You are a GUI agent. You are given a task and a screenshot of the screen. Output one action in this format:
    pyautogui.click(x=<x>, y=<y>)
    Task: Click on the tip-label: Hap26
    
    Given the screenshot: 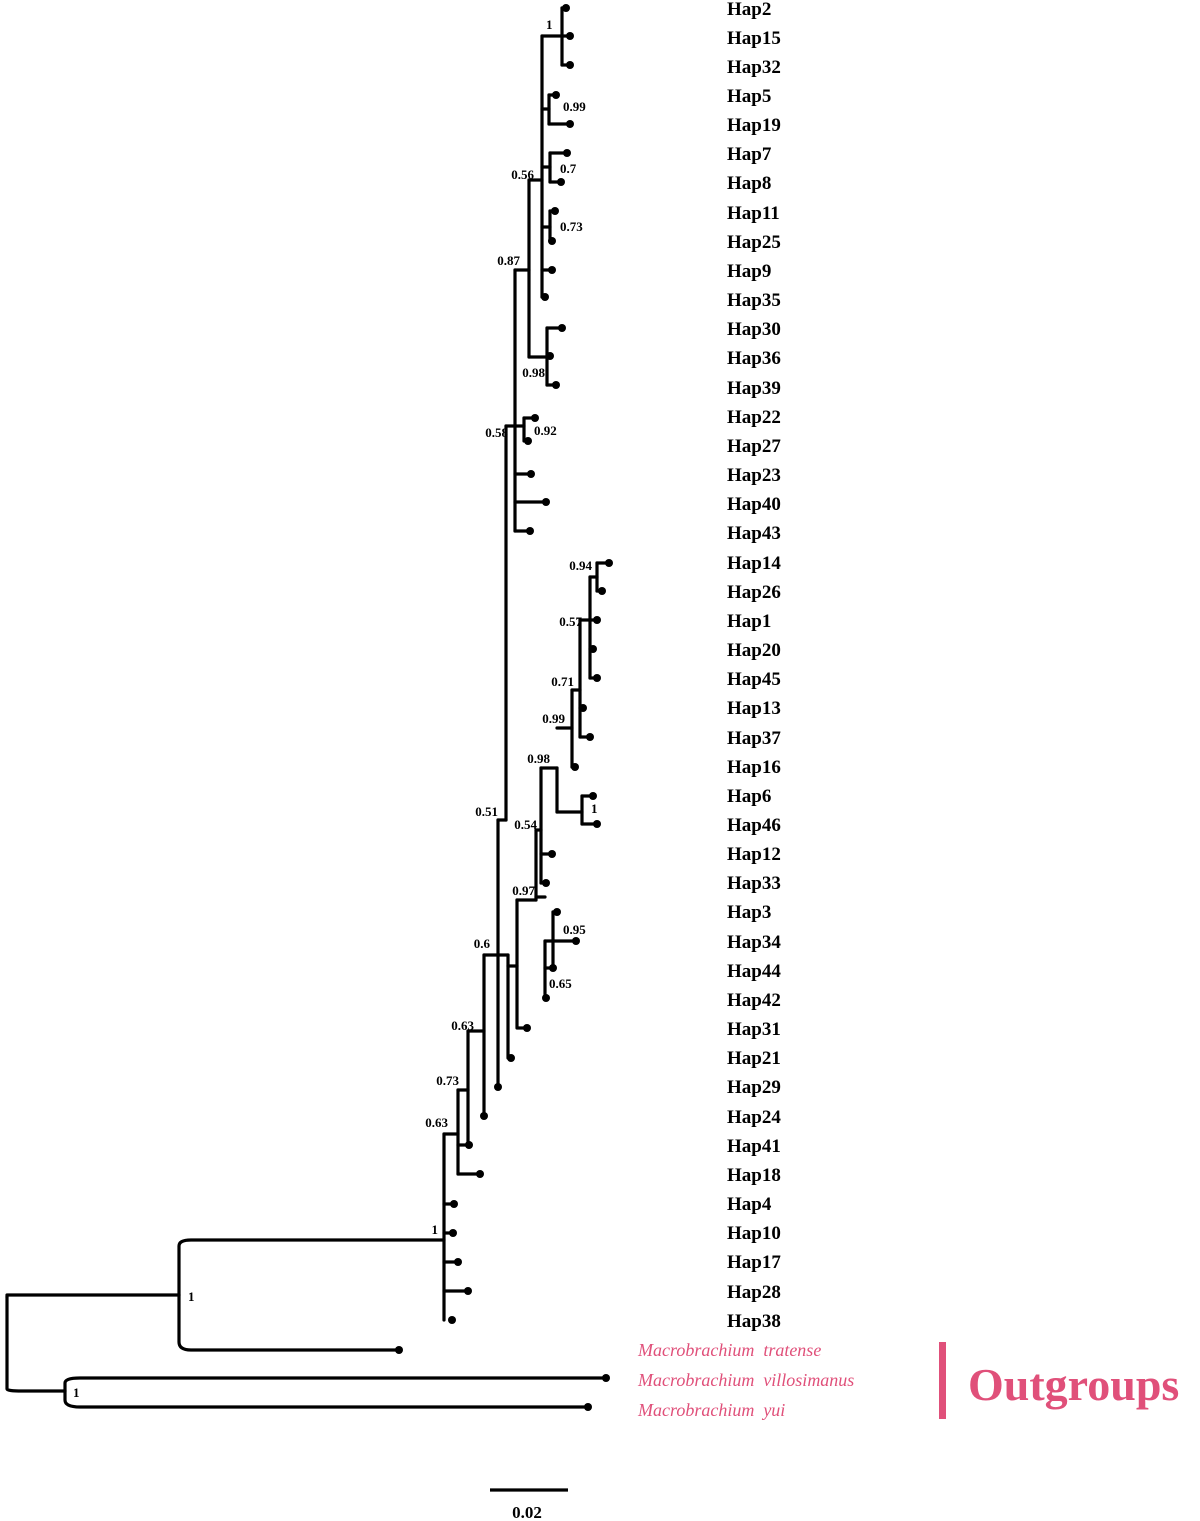 What is the action you would take?
    pyautogui.click(x=754, y=592)
    